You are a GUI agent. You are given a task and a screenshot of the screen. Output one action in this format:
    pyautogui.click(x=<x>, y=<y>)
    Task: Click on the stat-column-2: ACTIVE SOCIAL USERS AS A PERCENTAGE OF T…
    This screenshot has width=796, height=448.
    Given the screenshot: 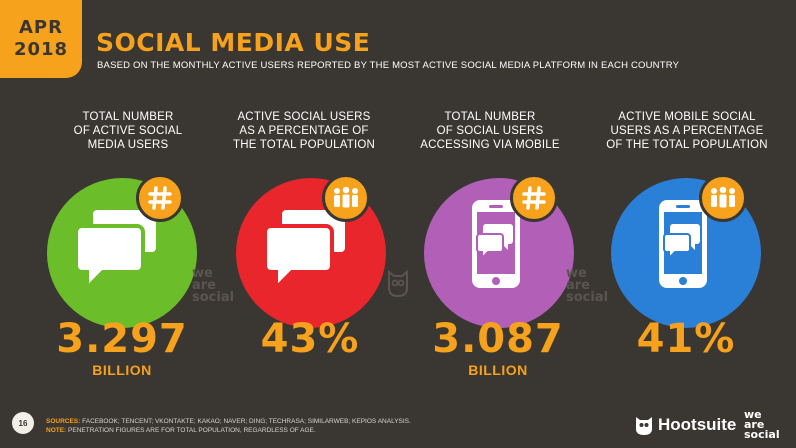 What is the action you would take?
    pyautogui.click(x=304, y=132)
    